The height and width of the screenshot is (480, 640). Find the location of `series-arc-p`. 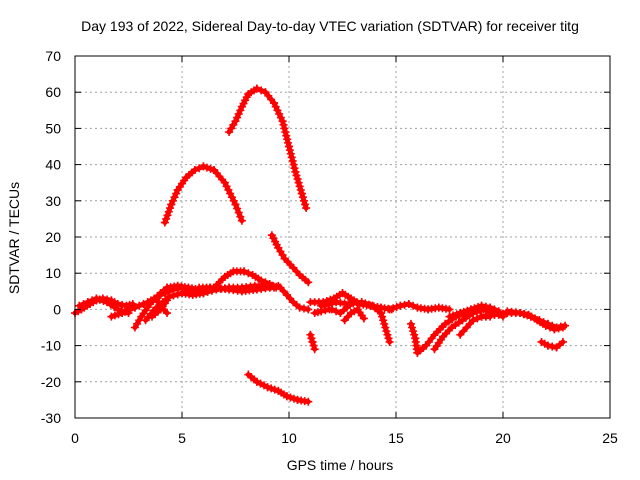

series-arc-p is located at coordinates (322, 311).